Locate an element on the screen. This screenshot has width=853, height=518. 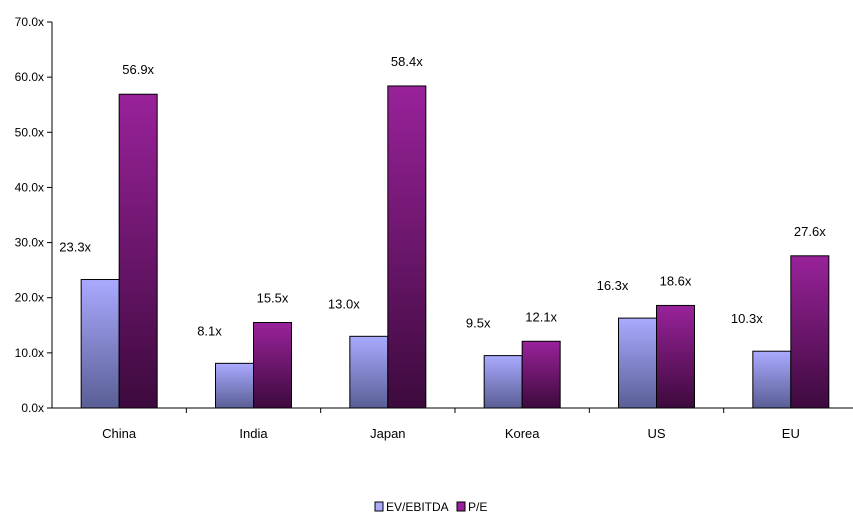
category-label: China is located at coordinates (119, 433).